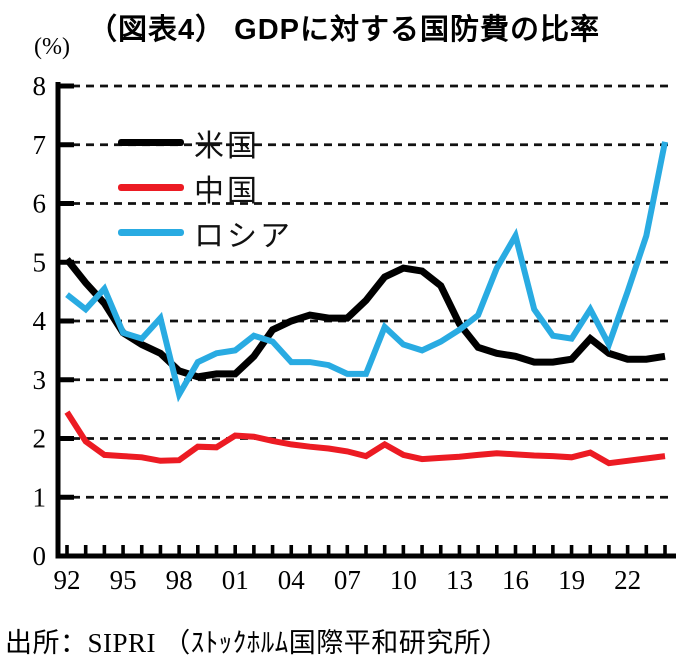  I want to click on y-axis-label: 6, so click(40, 204).